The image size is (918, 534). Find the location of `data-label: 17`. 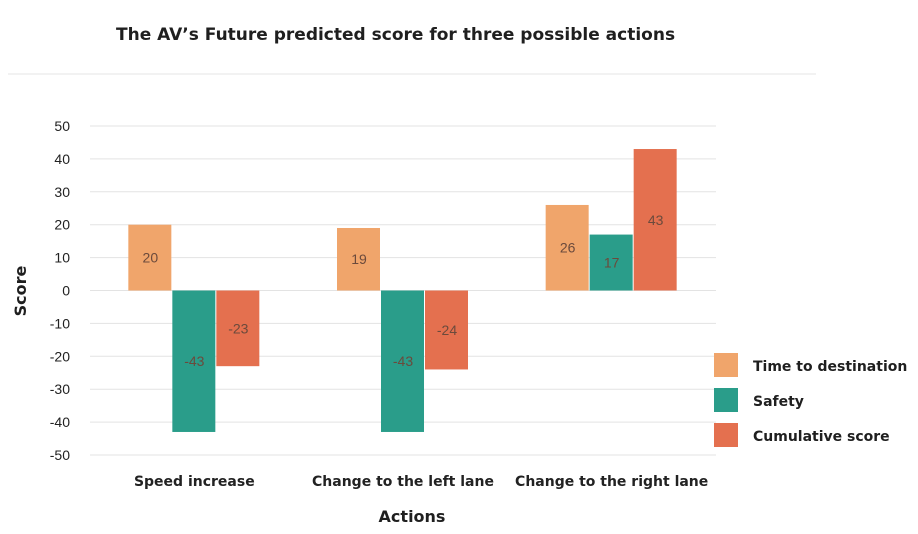

data-label: 17 is located at coordinates (612, 263).